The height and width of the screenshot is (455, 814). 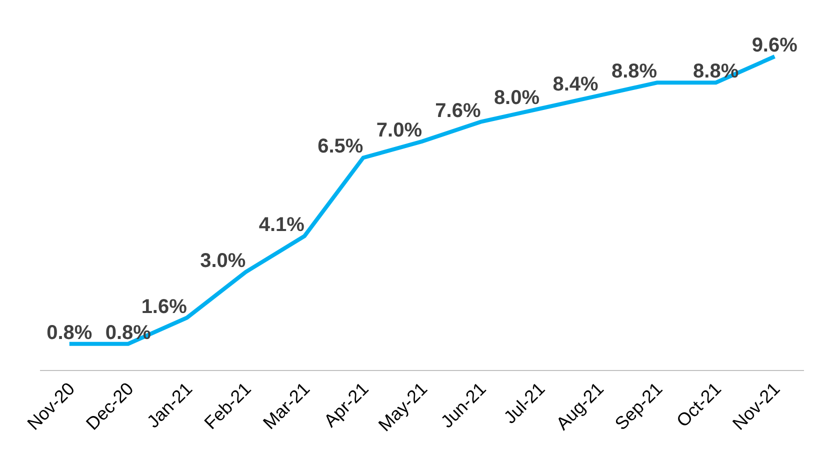 What do you see at coordinates (341, 147) in the screenshot?
I see `data-label: 6.5%` at bounding box center [341, 147].